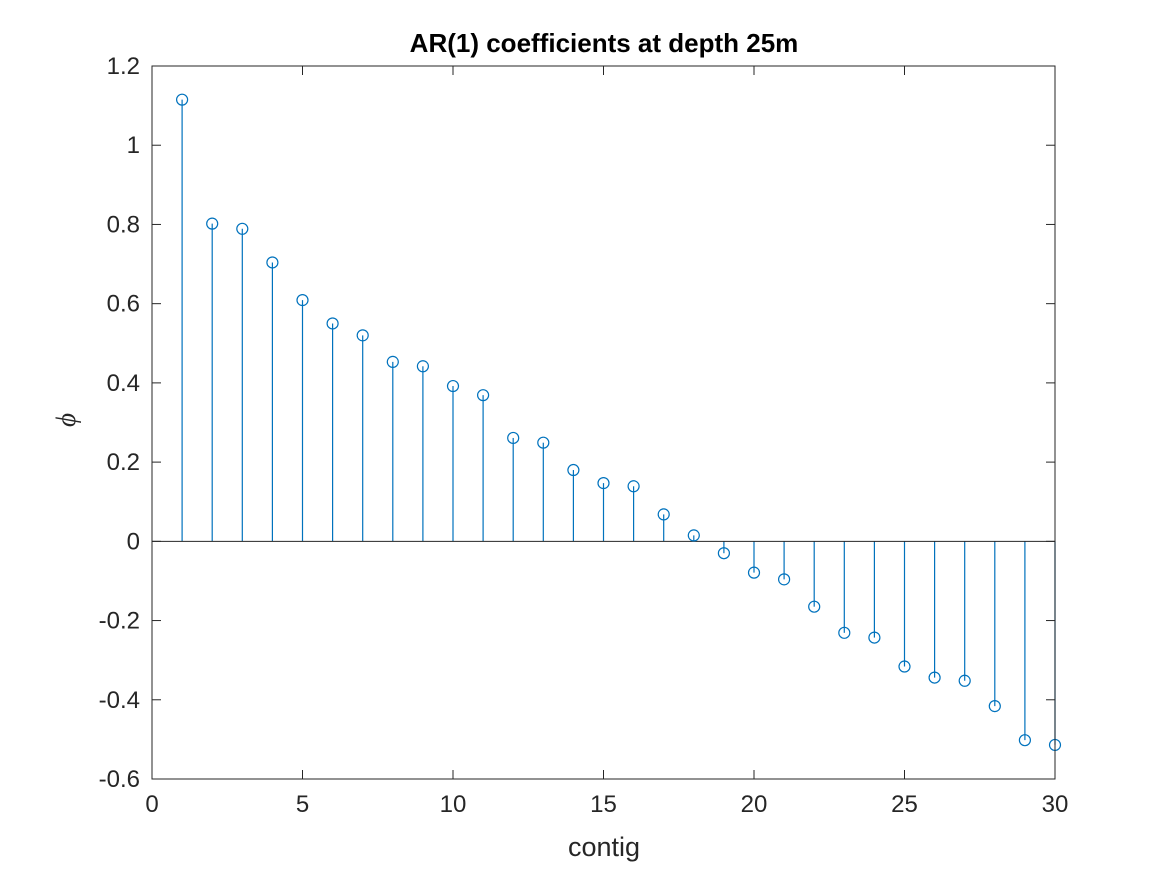 This screenshot has width=1167, height=875. Describe the element at coordinates (604, 847) in the screenshot. I see `x-axis-label: contig` at that location.